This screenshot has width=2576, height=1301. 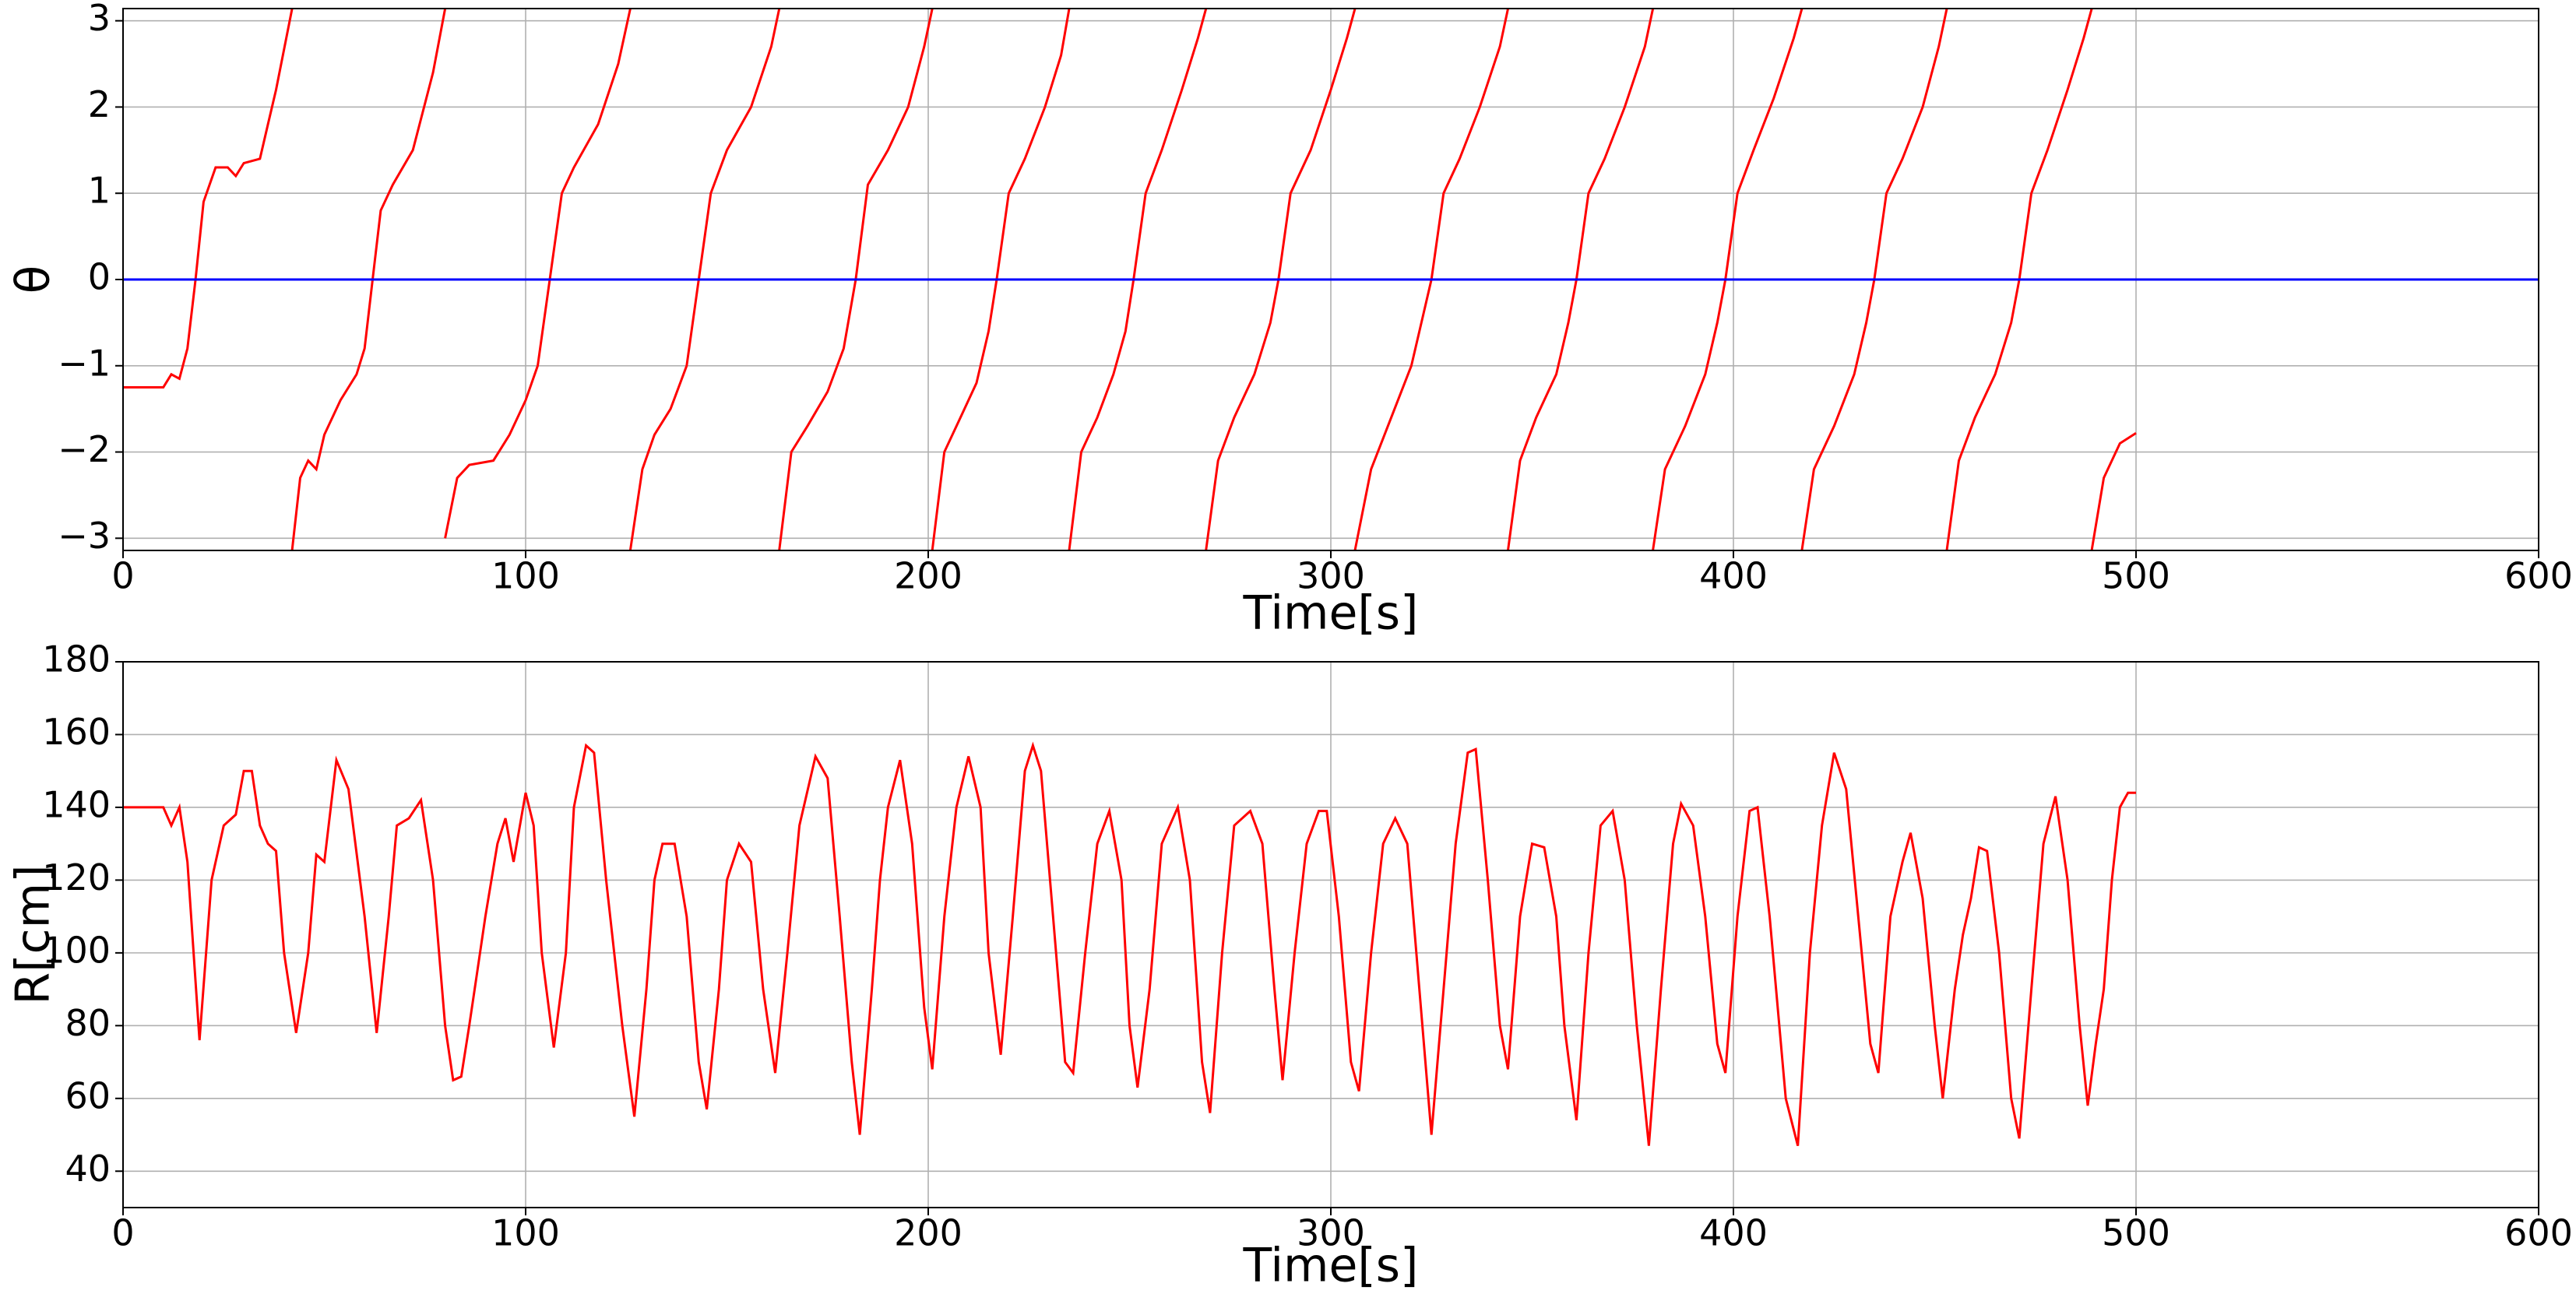 I want to click on y-axis-label: R[cm], so click(x=33, y=935).